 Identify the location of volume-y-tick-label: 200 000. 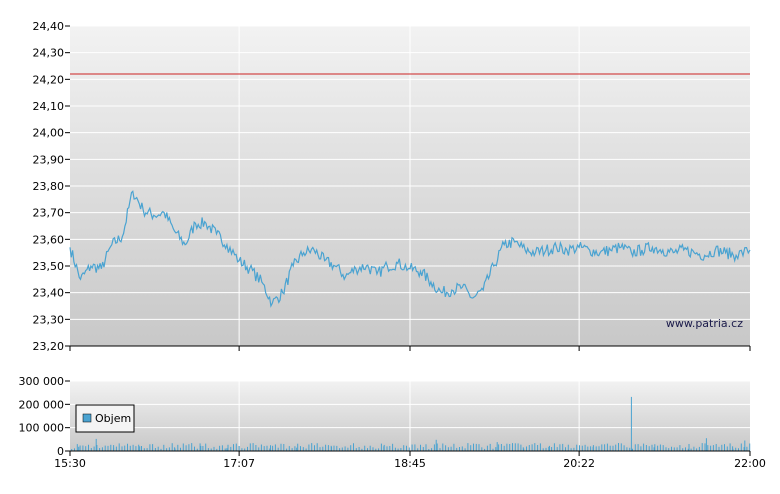
(42, 404).